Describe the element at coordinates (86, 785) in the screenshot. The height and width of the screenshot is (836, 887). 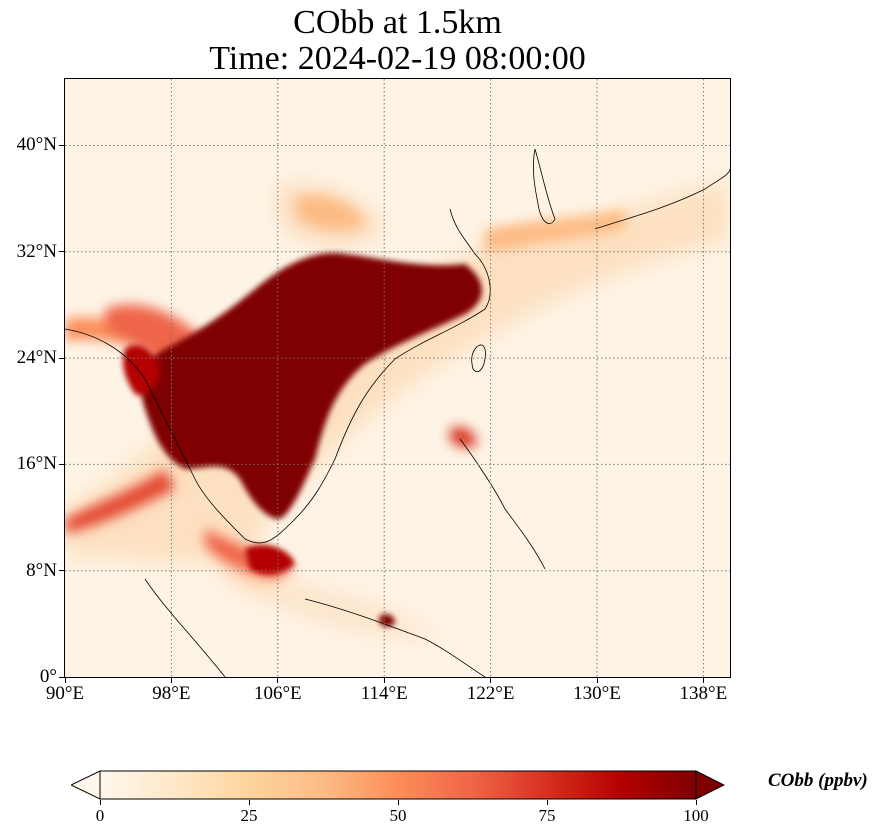
I see `colorbar-extend-min` at that location.